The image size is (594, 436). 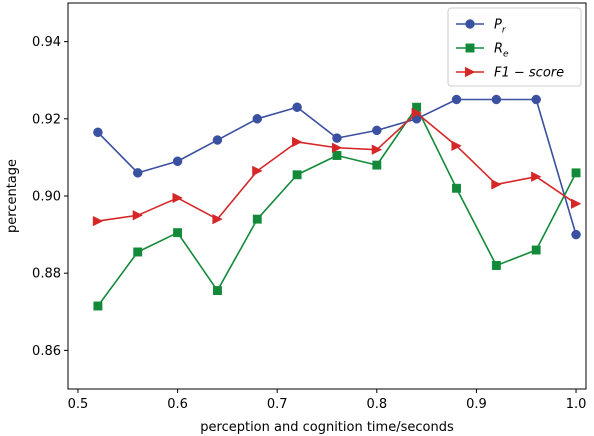 What do you see at coordinates (514, 47) in the screenshot?
I see `legend-box` at bounding box center [514, 47].